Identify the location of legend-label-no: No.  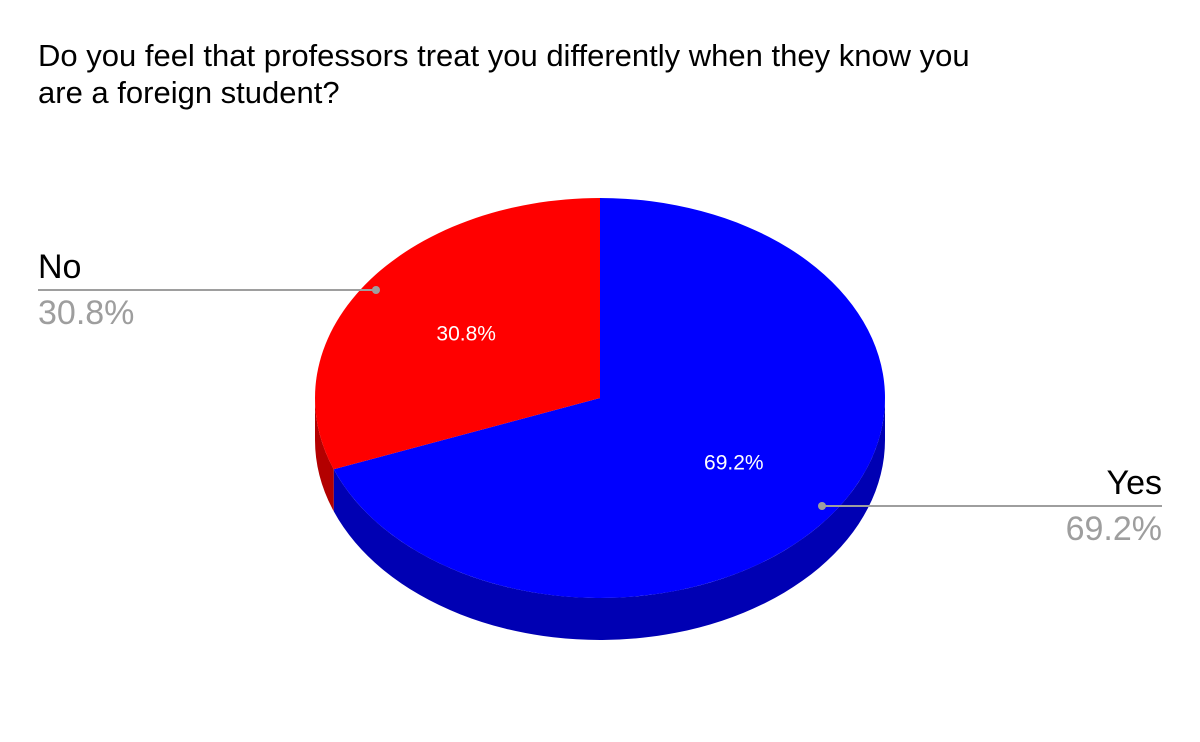
(59, 267).